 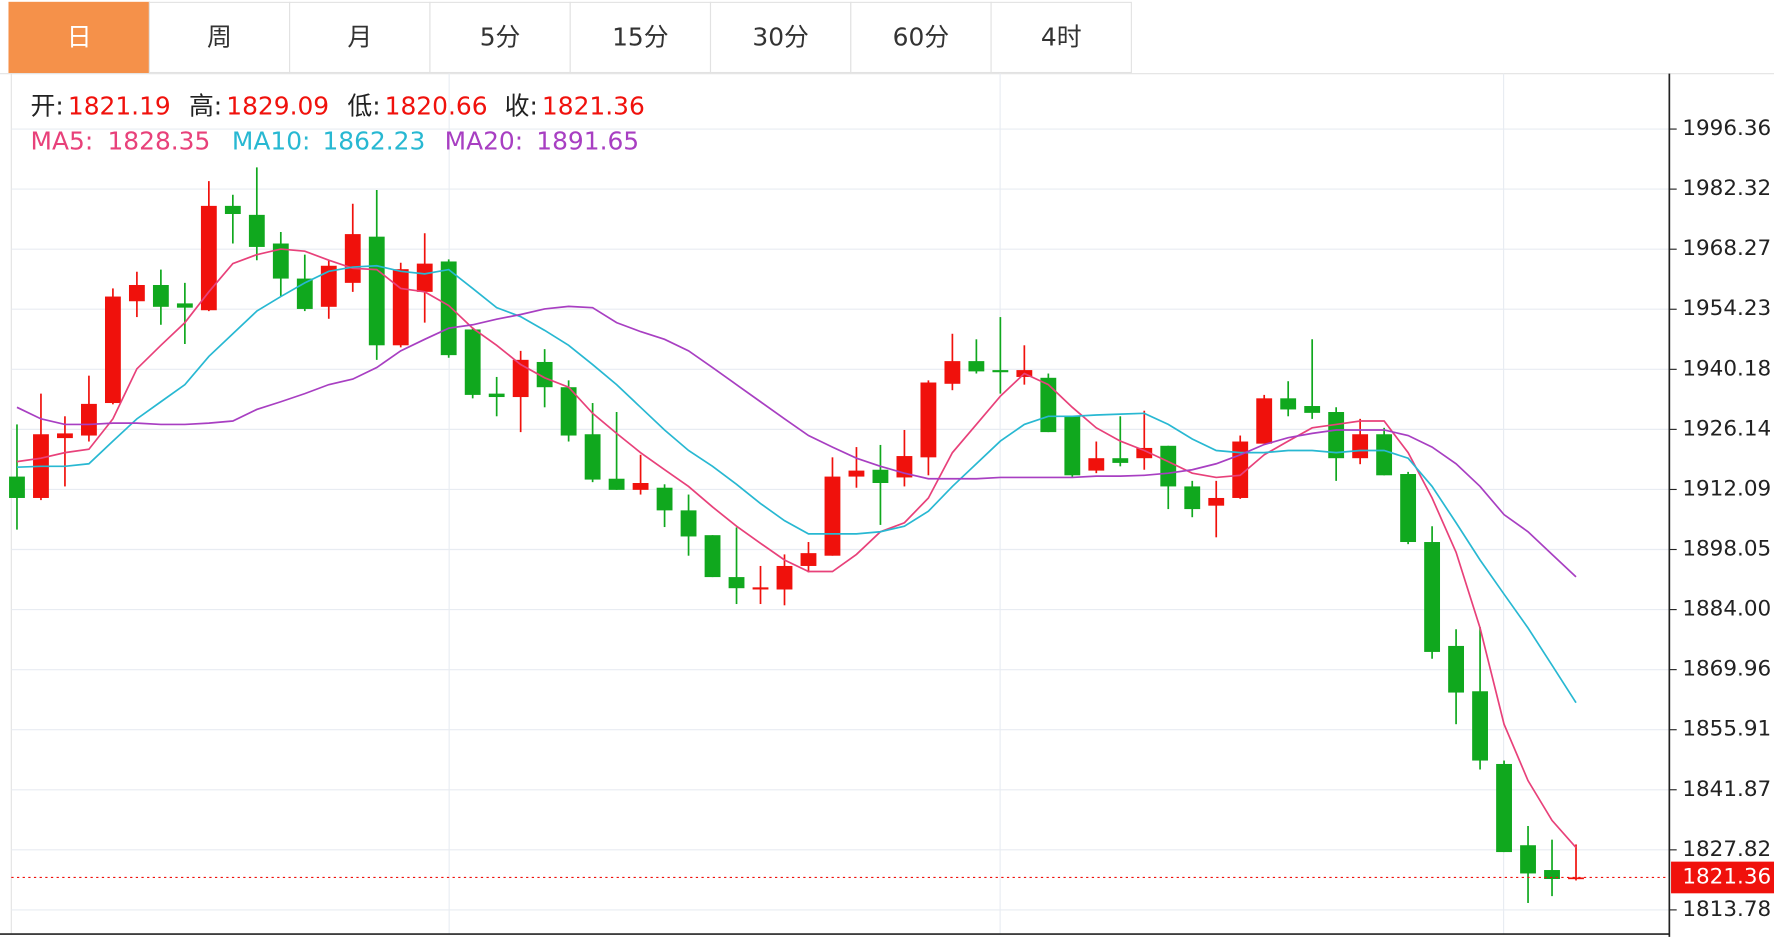 I want to click on y-tick-label: 1926.14, so click(x=1726, y=428).